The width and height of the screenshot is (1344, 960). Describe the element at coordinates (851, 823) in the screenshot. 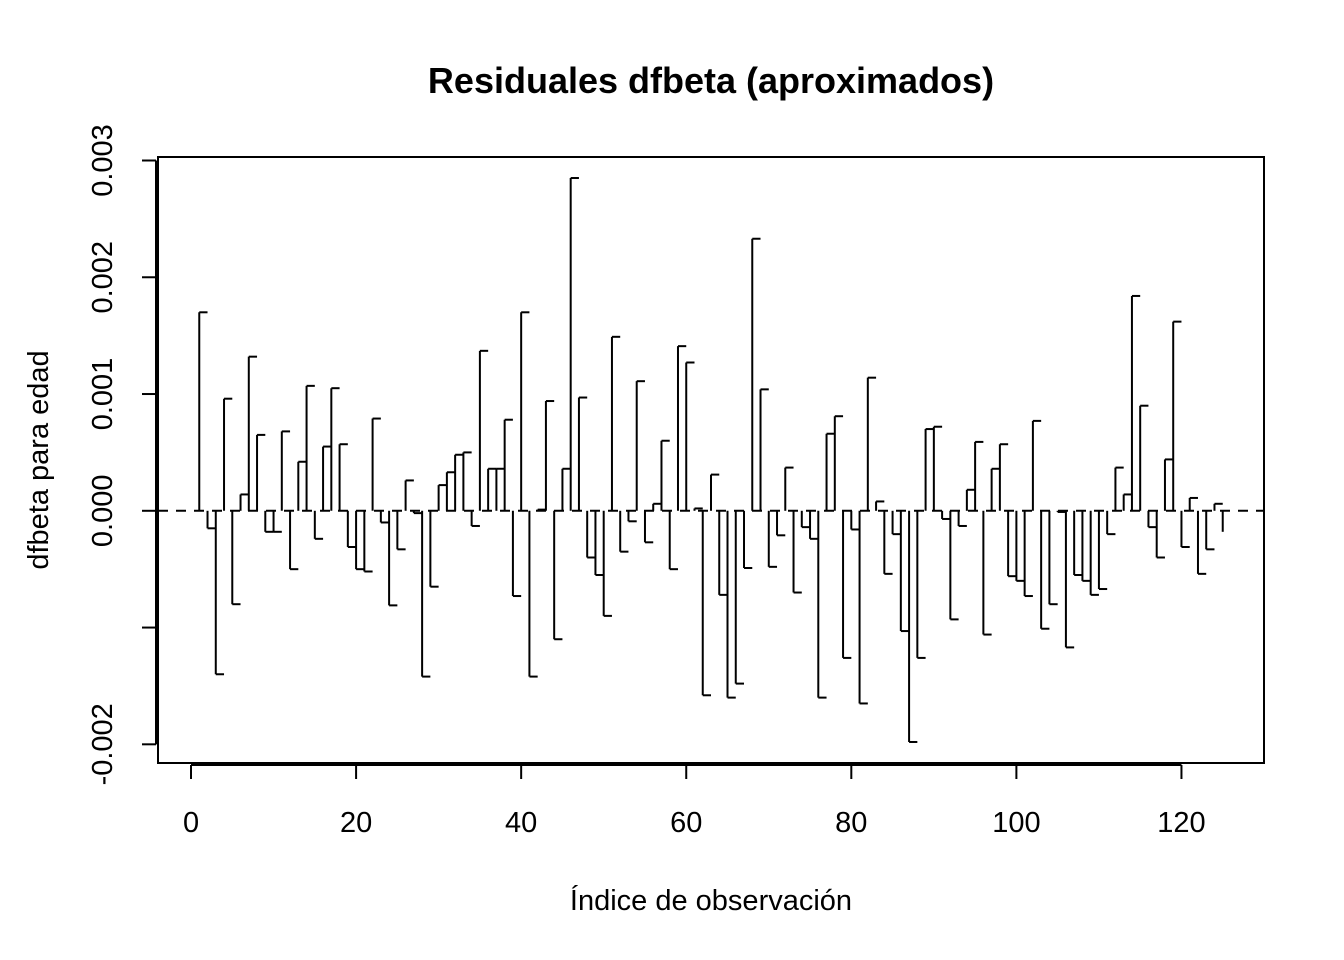

I see `x-tick-label: 80` at that location.